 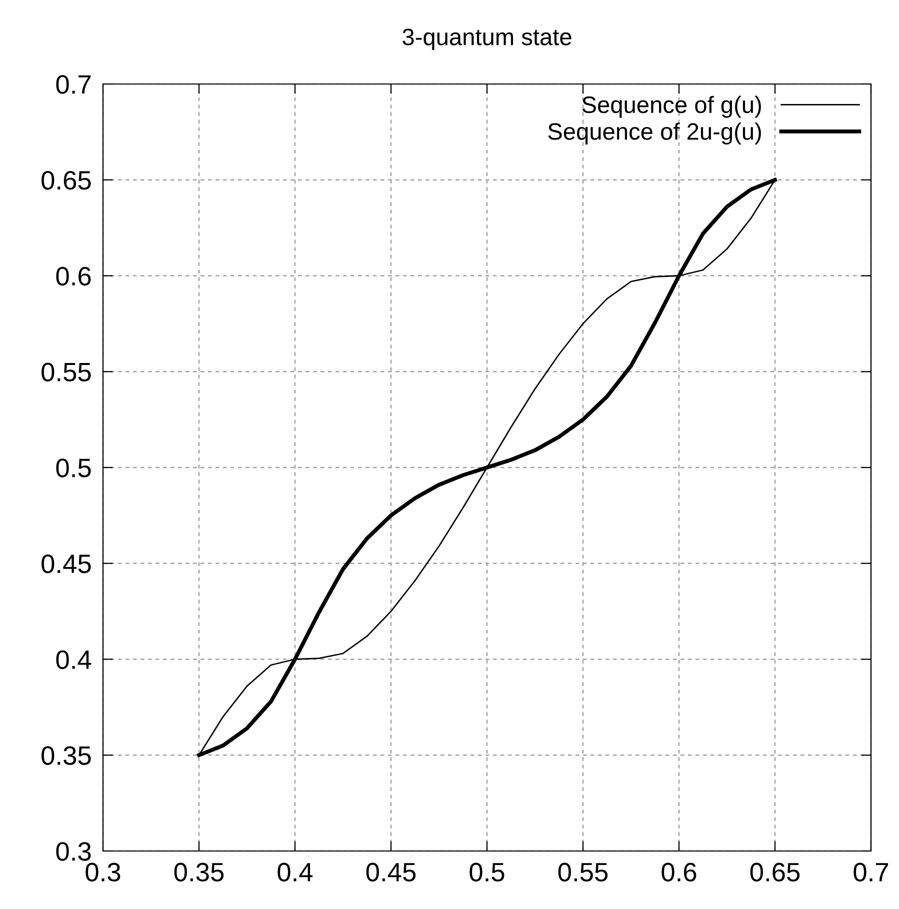 What do you see at coordinates (73, 276) in the screenshot?
I see `y-tick-label: 0.6` at bounding box center [73, 276].